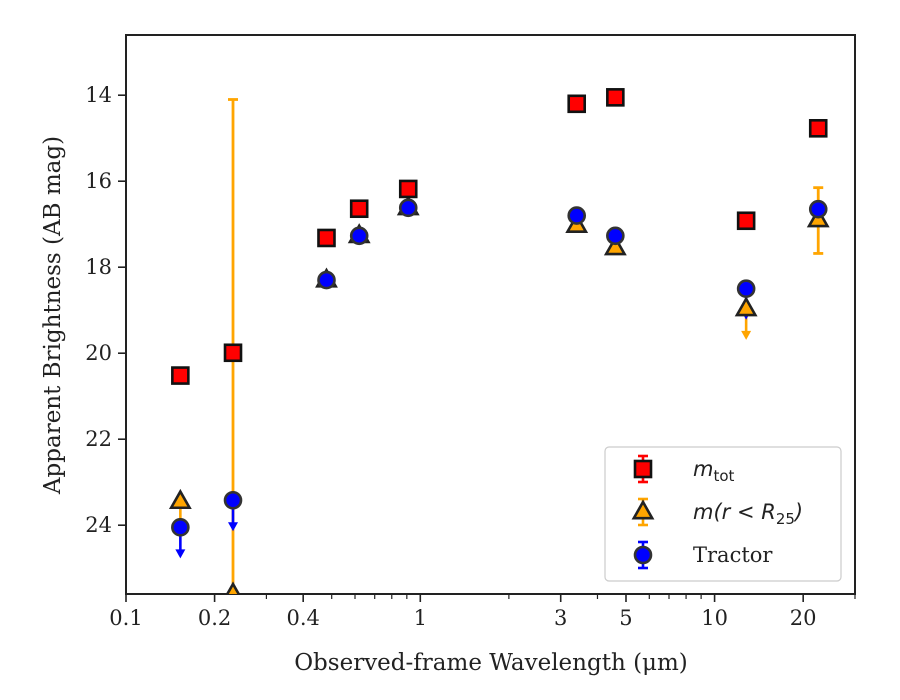  What do you see at coordinates (560, 618) in the screenshot?
I see `x-tick-label: 3` at bounding box center [560, 618].